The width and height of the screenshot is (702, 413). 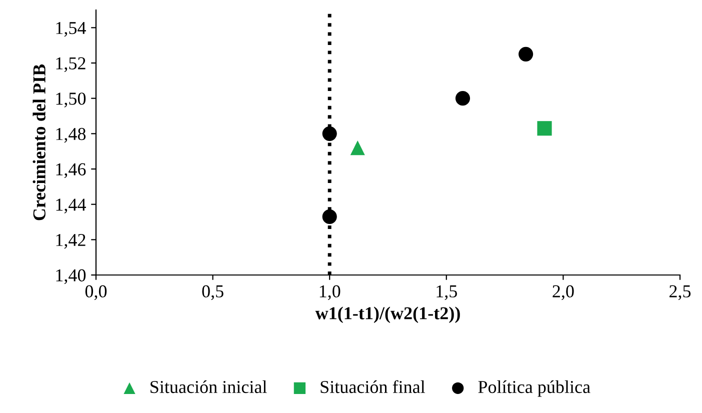 What do you see at coordinates (563, 292) in the screenshot?
I see `x-tick-label: 2,0` at bounding box center [563, 292].